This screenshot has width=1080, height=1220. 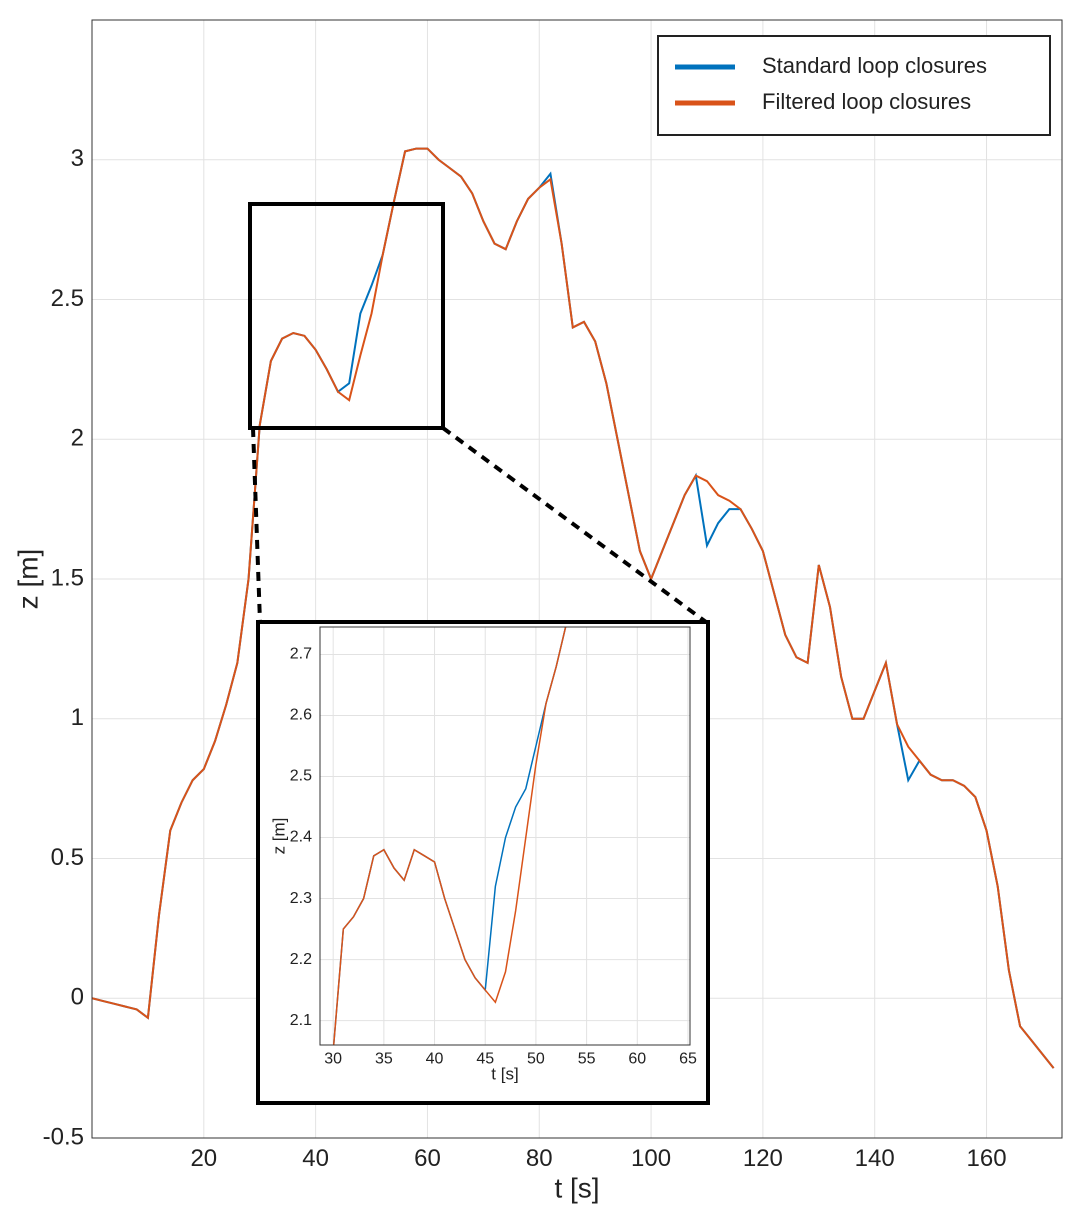 I want to click on x-tick-label: 35, so click(x=384, y=1059).